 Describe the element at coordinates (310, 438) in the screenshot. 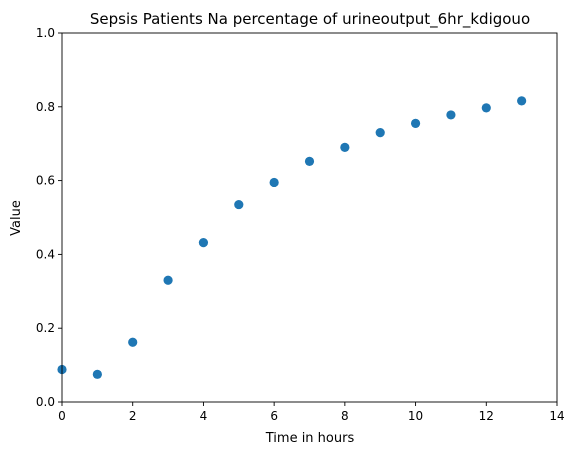

I see `x-axis-label: Time in hours` at that location.